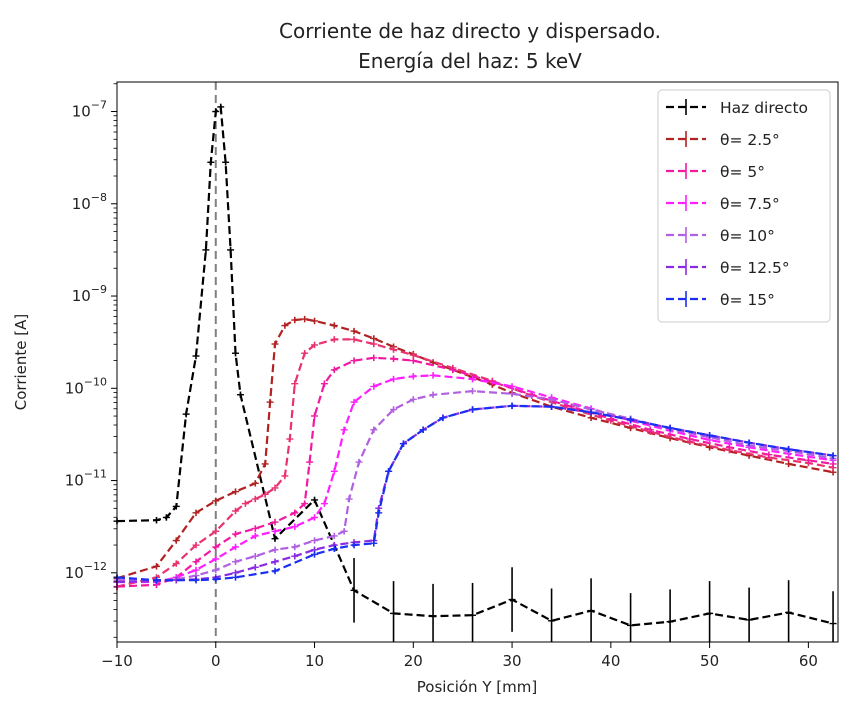 This screenshot has width=855, height=702. Describe the element at coordinates (750, 204) in the screenshot. I see `legend-label: θ= 7.5°` at that location.